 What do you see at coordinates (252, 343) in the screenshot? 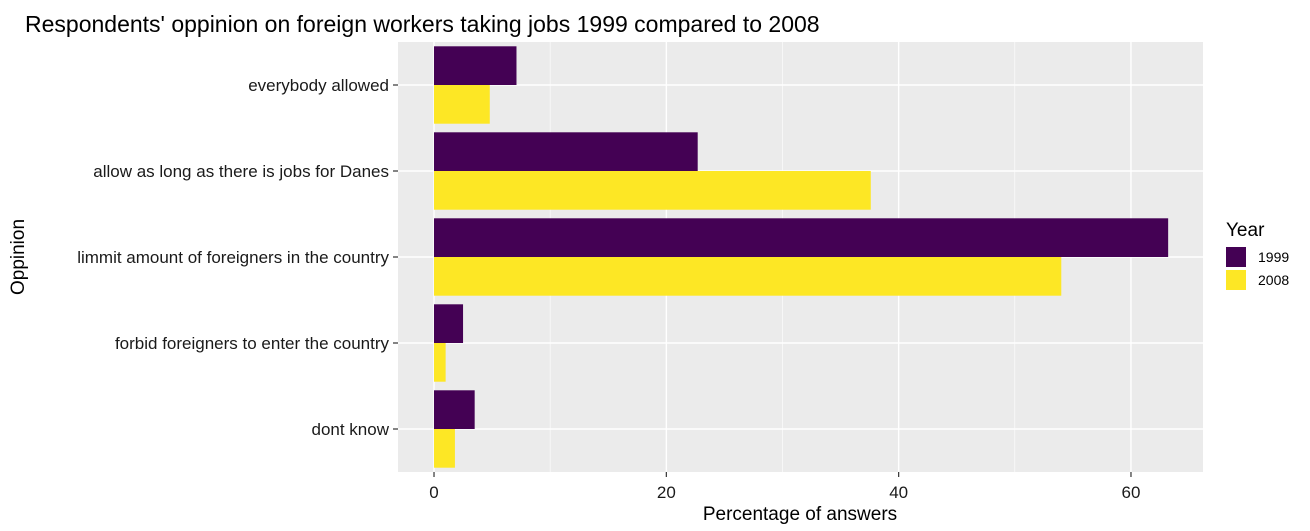
I see `y-category-label: forbid foreigners to enter the country` at bounding box center [252, 343].